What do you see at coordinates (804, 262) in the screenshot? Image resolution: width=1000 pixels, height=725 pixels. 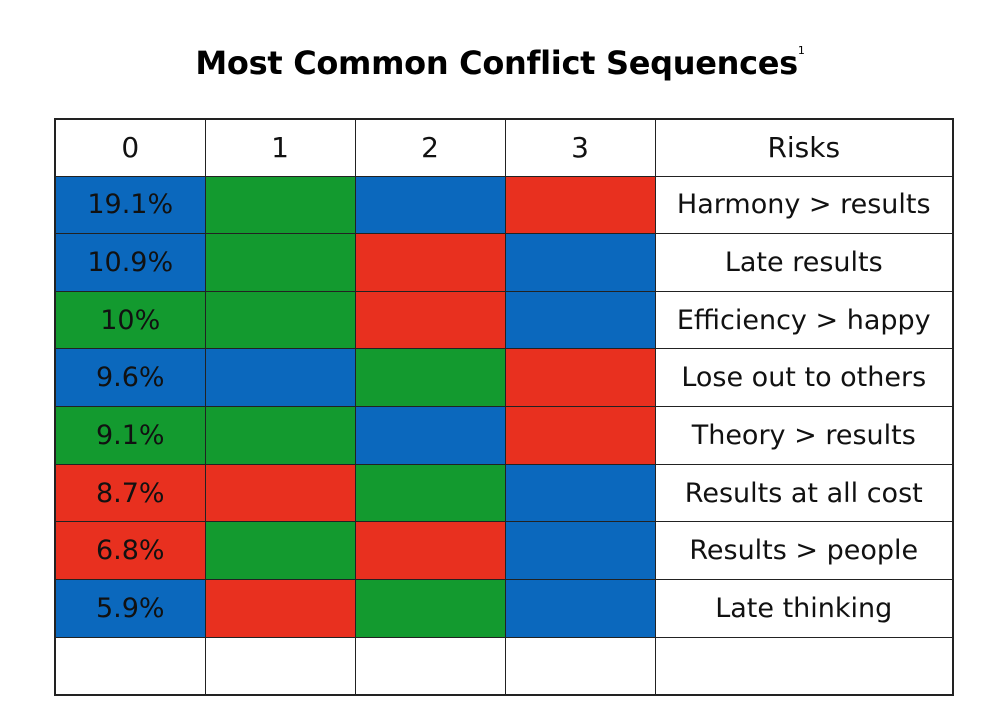 I see `risk-cell: Late results` at bounding box center [804, 262].